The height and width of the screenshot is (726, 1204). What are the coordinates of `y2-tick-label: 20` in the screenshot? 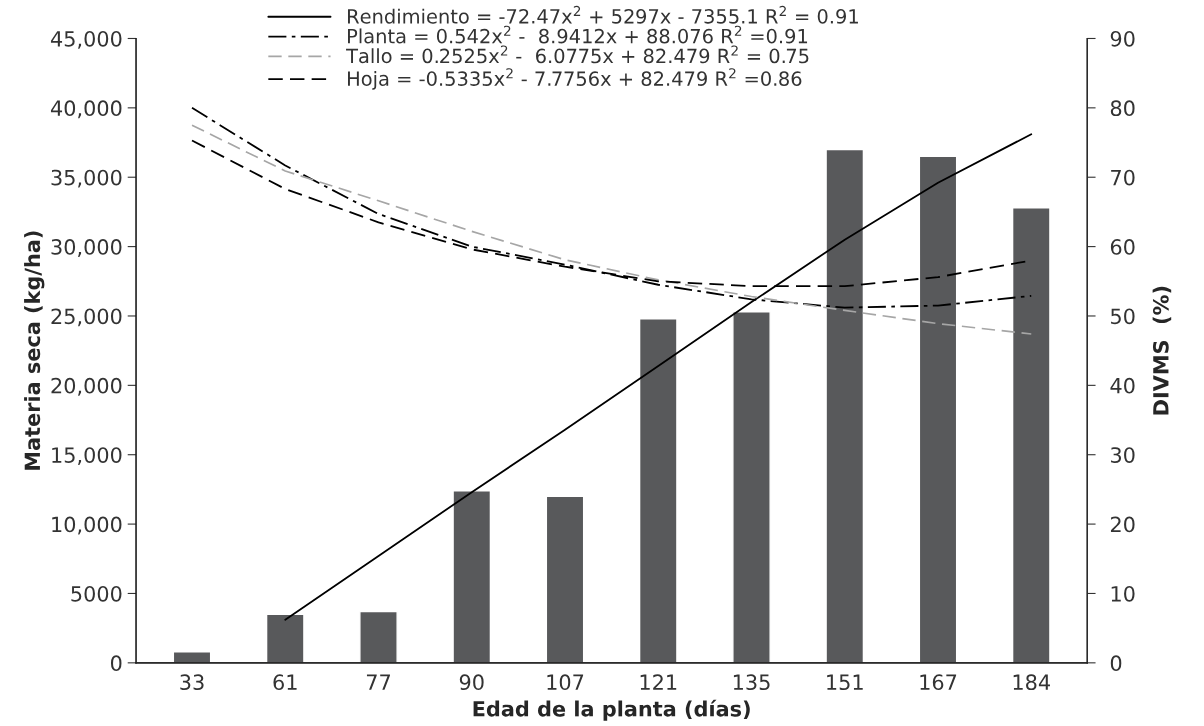 It's located at (1122, 524).